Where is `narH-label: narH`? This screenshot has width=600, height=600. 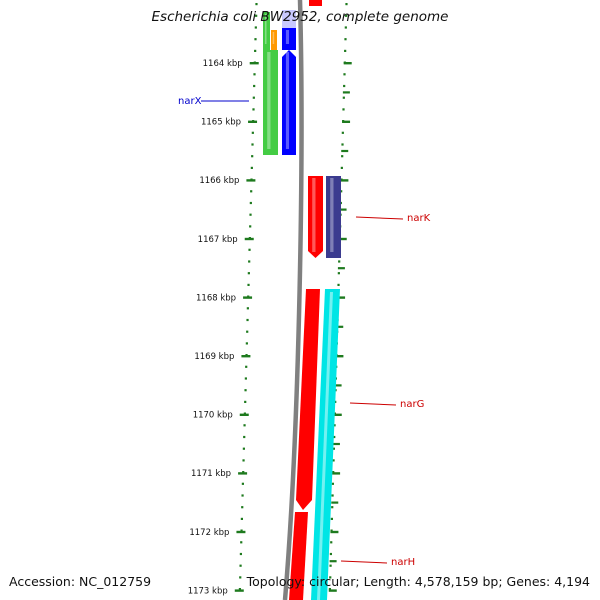
narH-label: narH is located at coordinates (403, 562).